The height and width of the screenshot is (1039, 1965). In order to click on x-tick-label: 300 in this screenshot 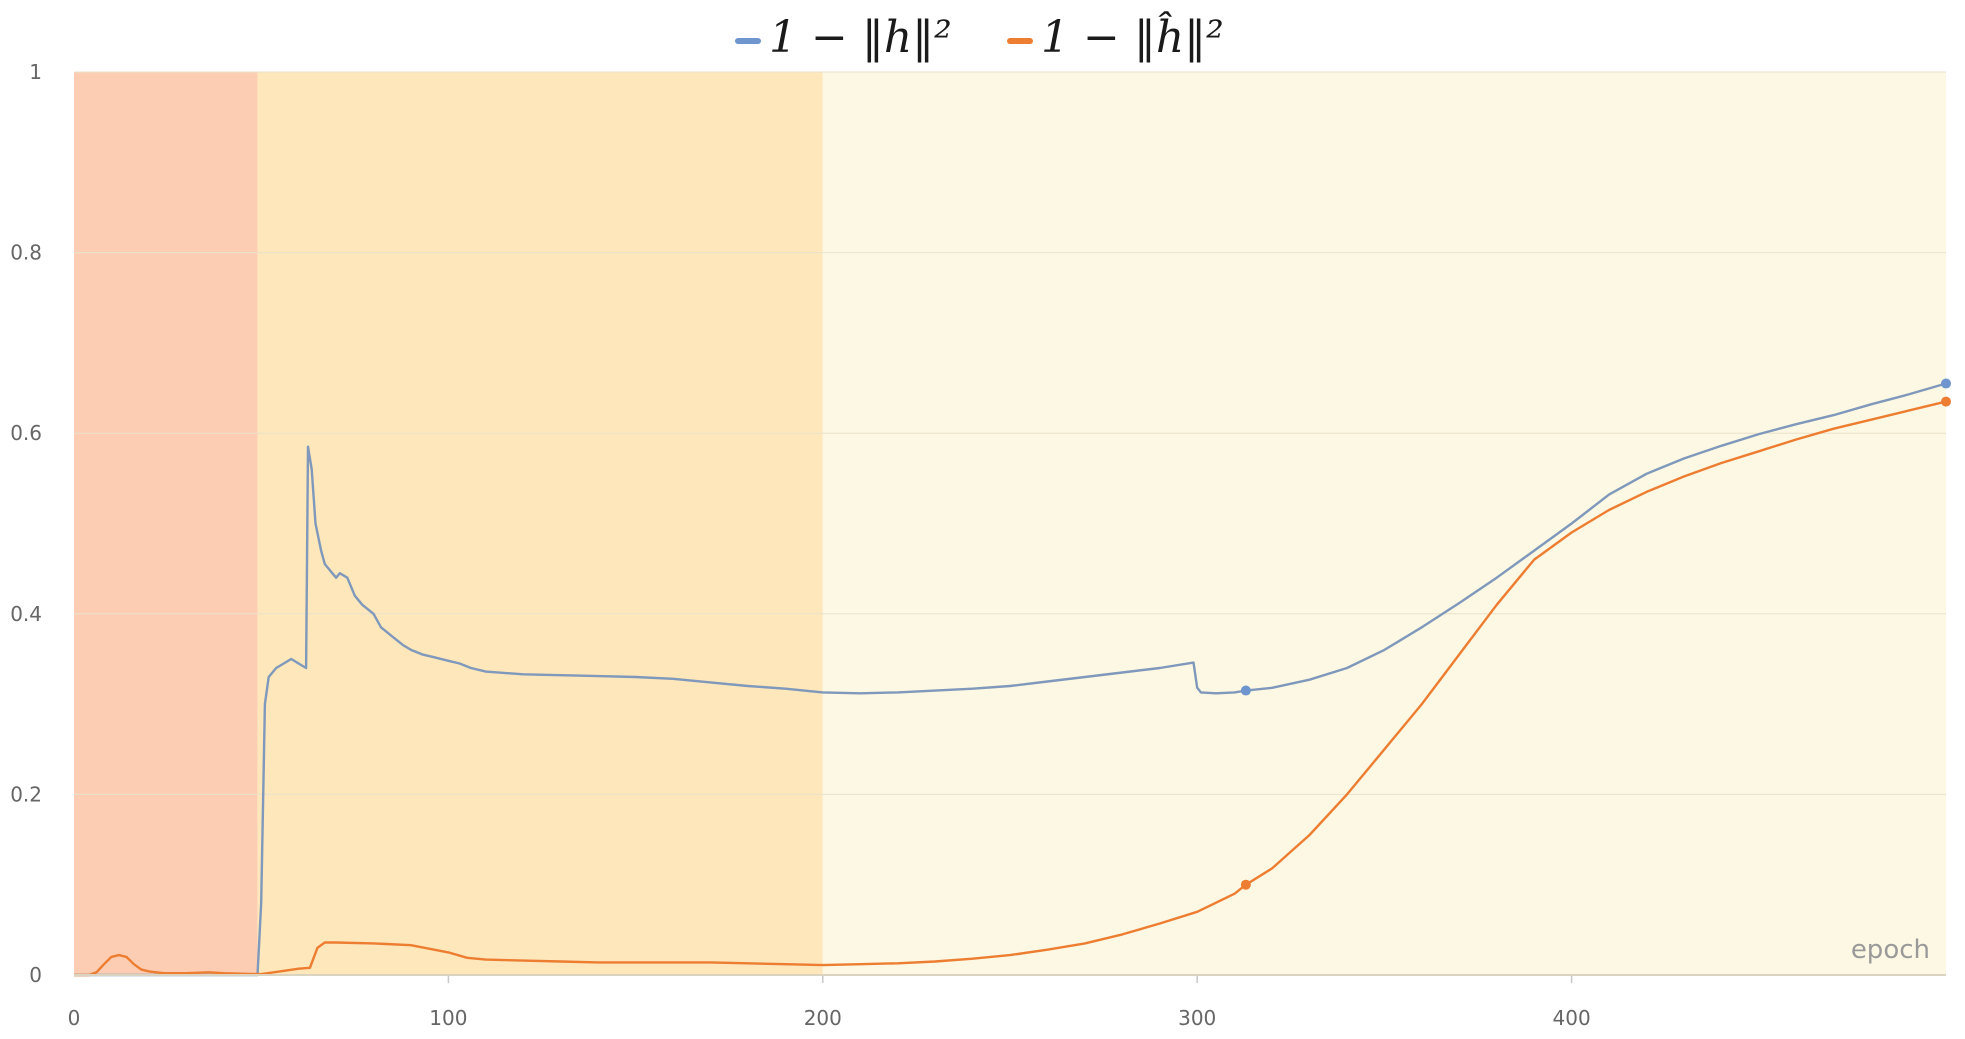, I will do `click(1197, 1018)`.